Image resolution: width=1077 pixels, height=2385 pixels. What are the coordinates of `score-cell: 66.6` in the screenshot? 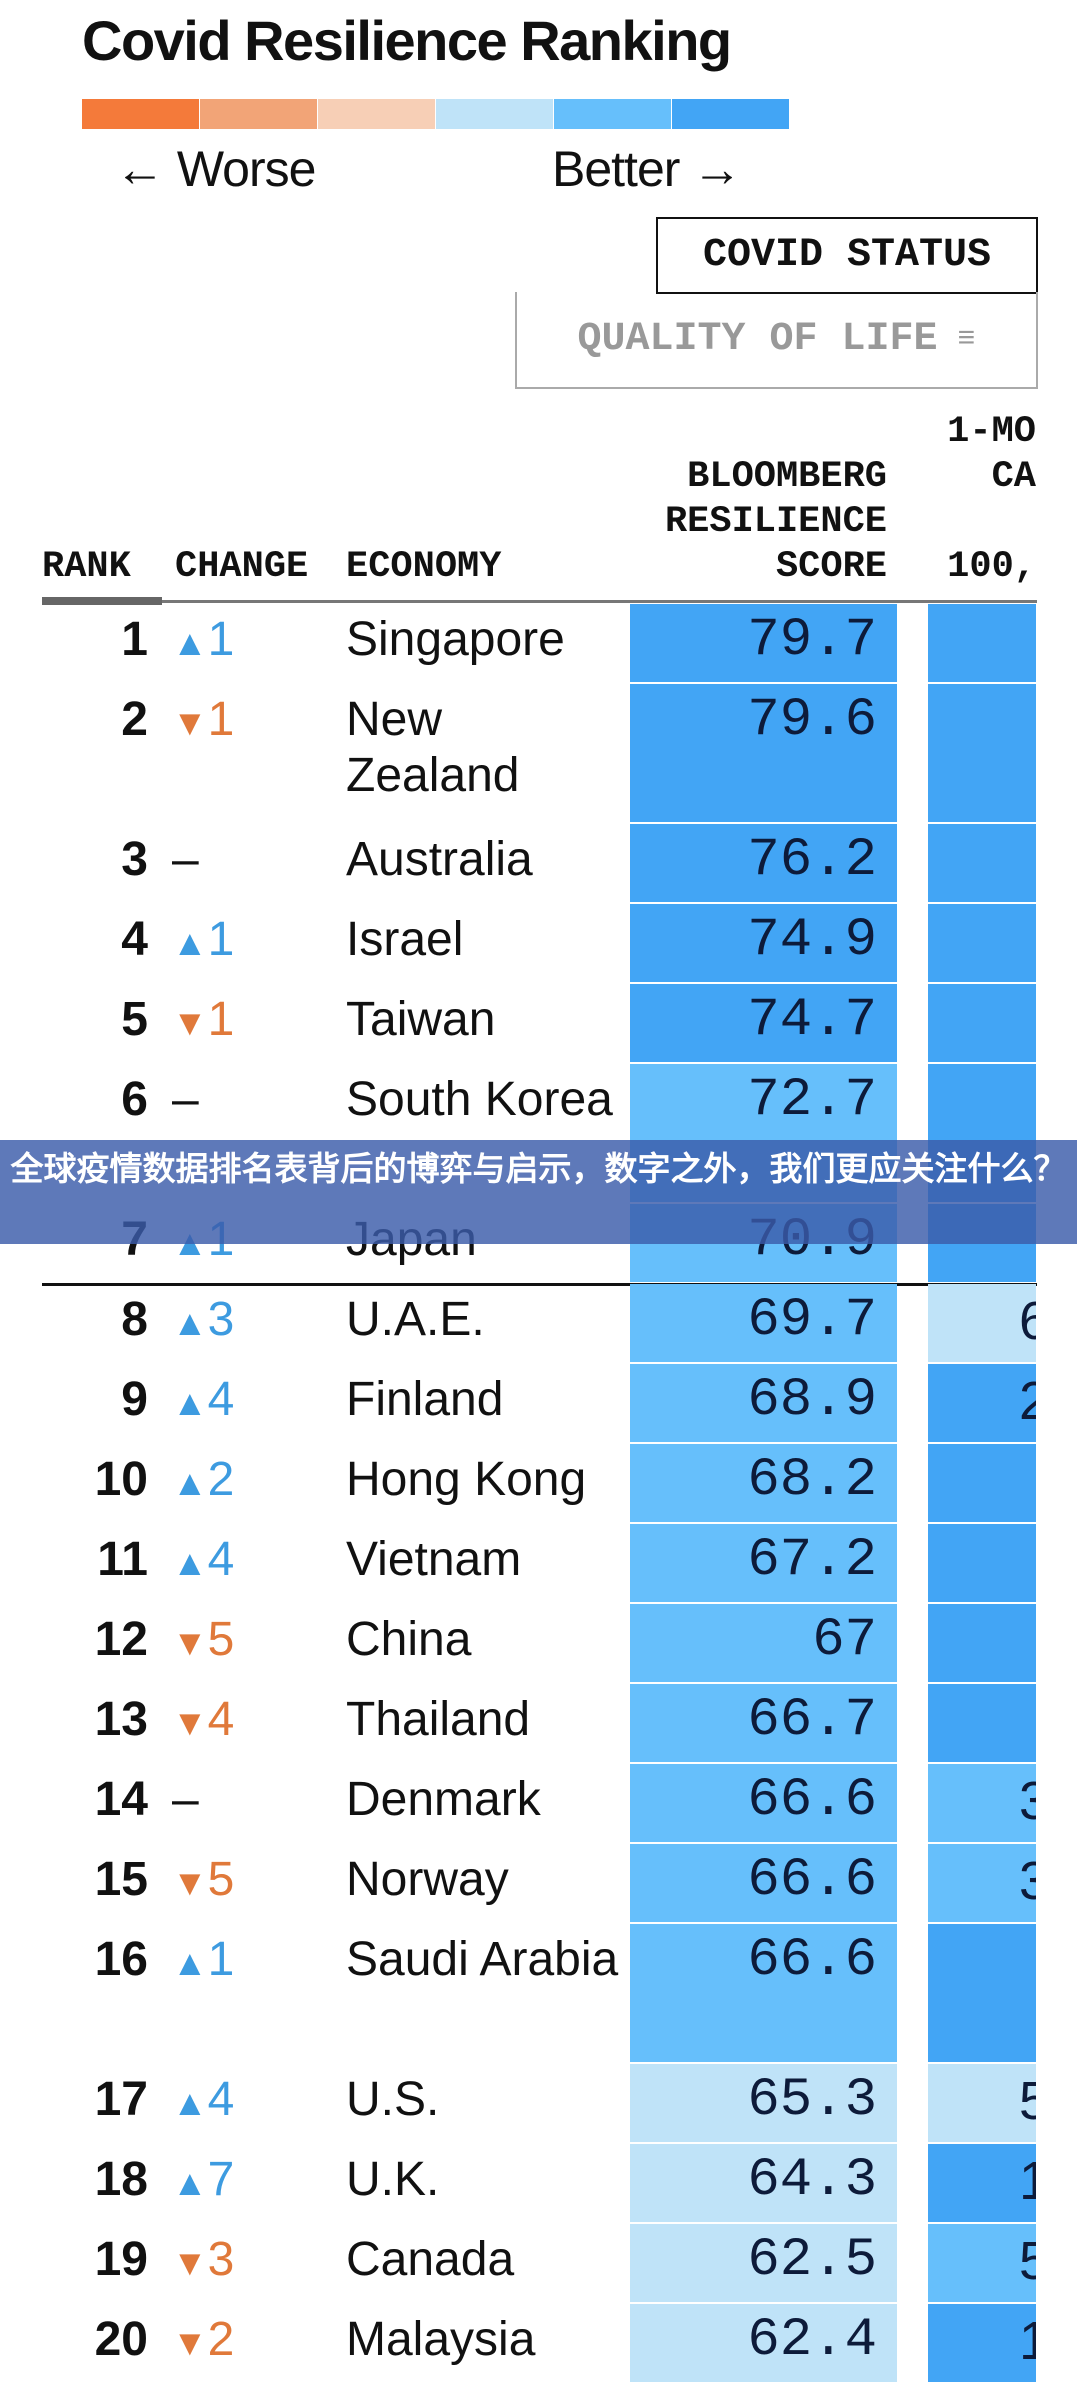 It's located at (763, 1993).